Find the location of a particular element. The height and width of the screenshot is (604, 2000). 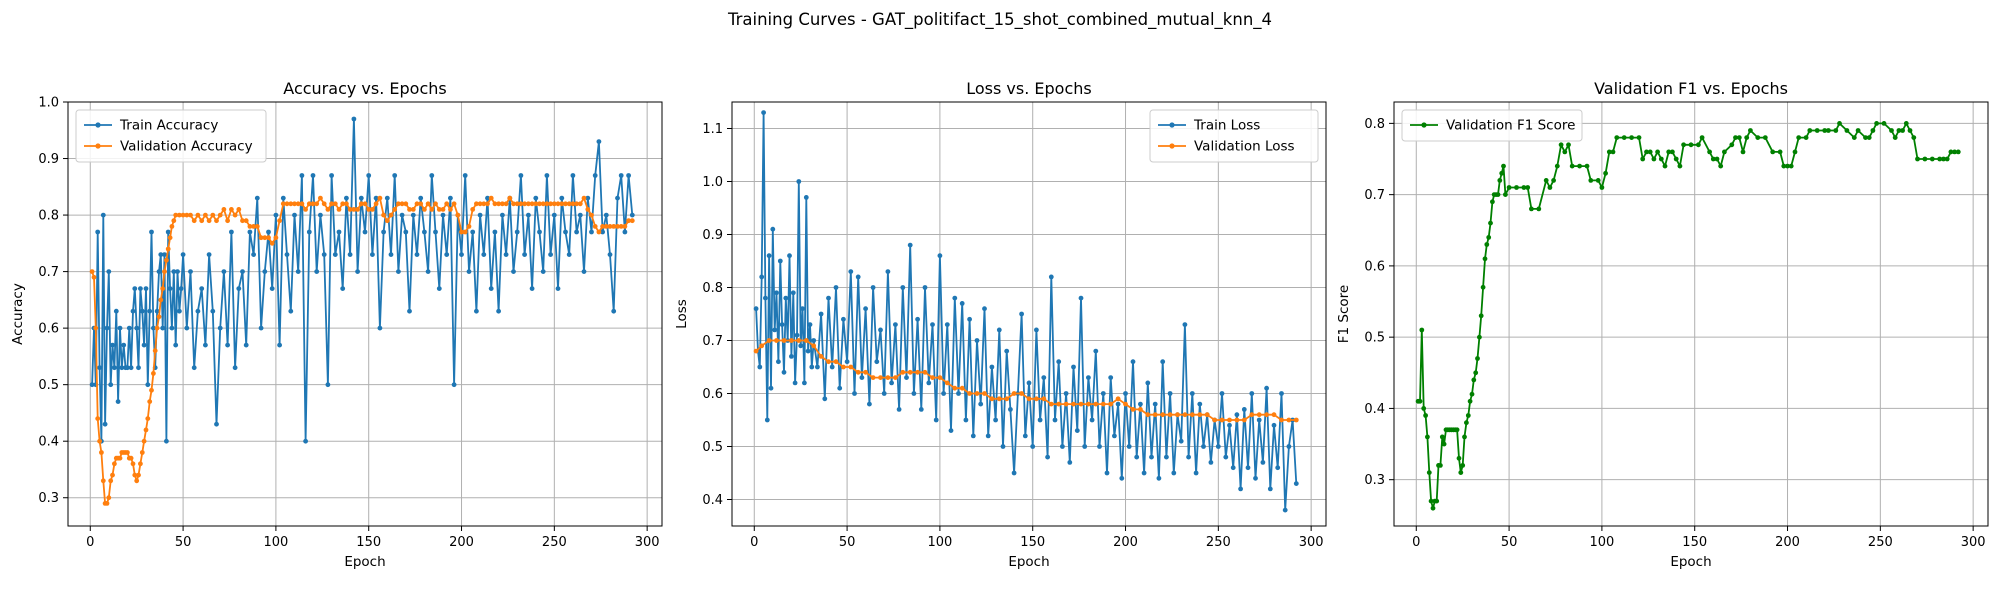

chart-title: Accuracy vs. Epochs is located at coordinates (364, 88).